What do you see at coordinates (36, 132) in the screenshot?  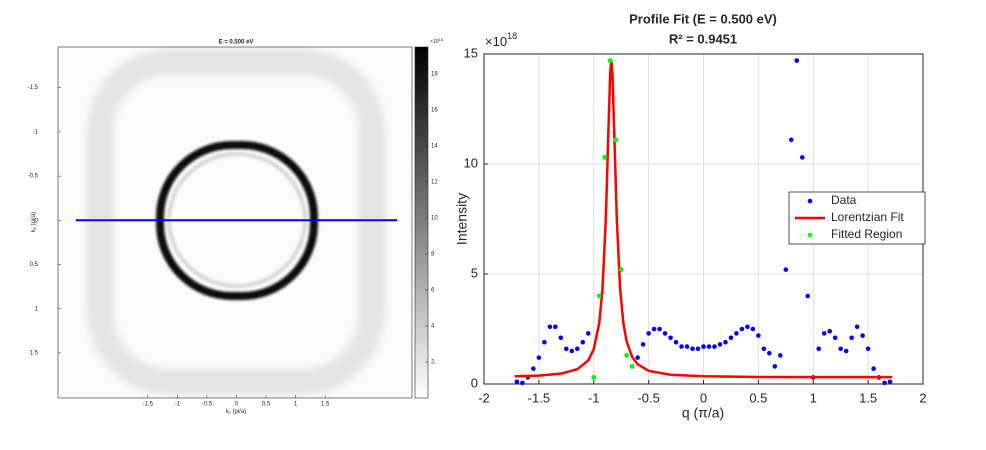 I see `y-tick-label: -1` at bounding box center [36, 132].